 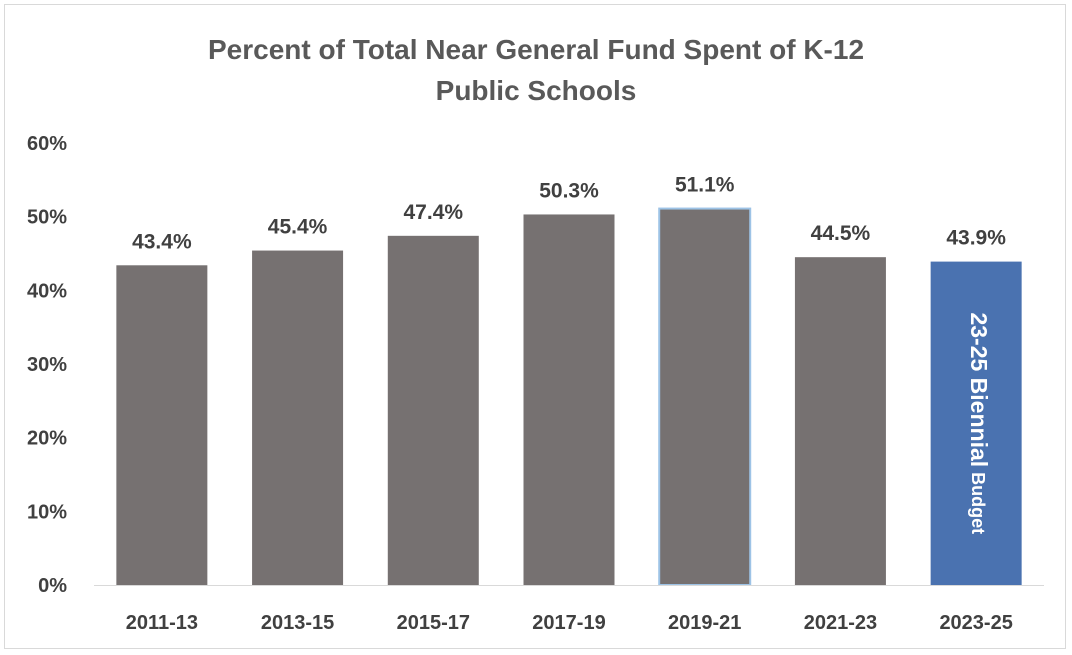 I want to click on x-tick-label: 2023-25, so click(x=975, y=623).